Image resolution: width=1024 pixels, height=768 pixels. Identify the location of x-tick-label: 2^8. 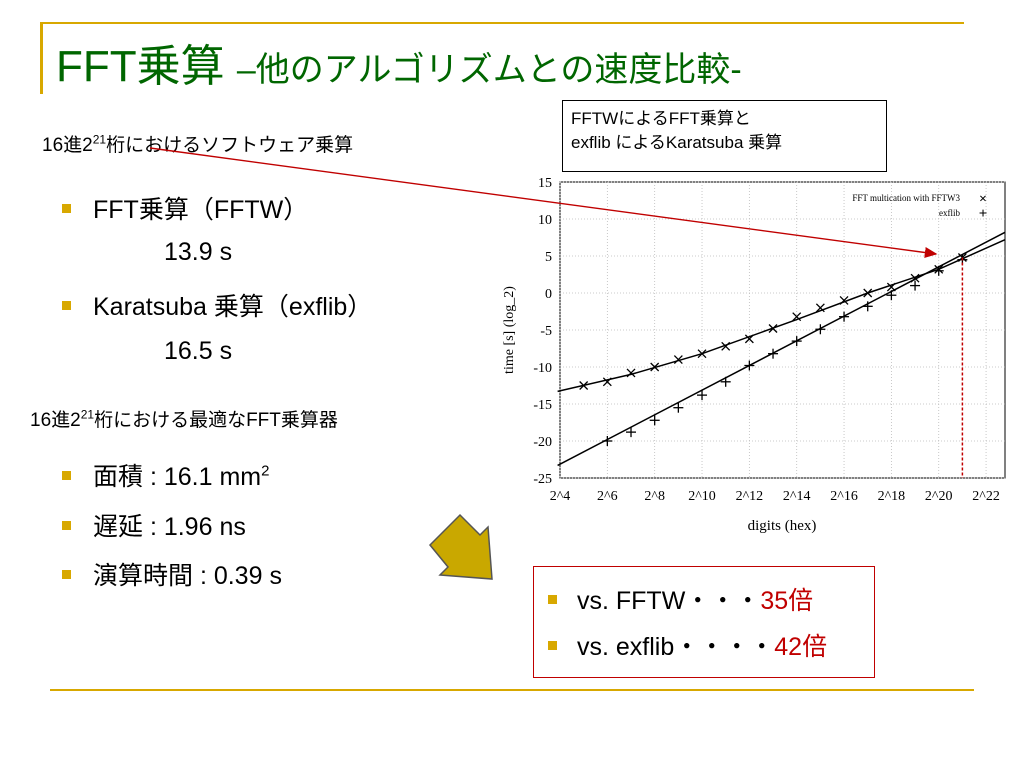
(654, 496).